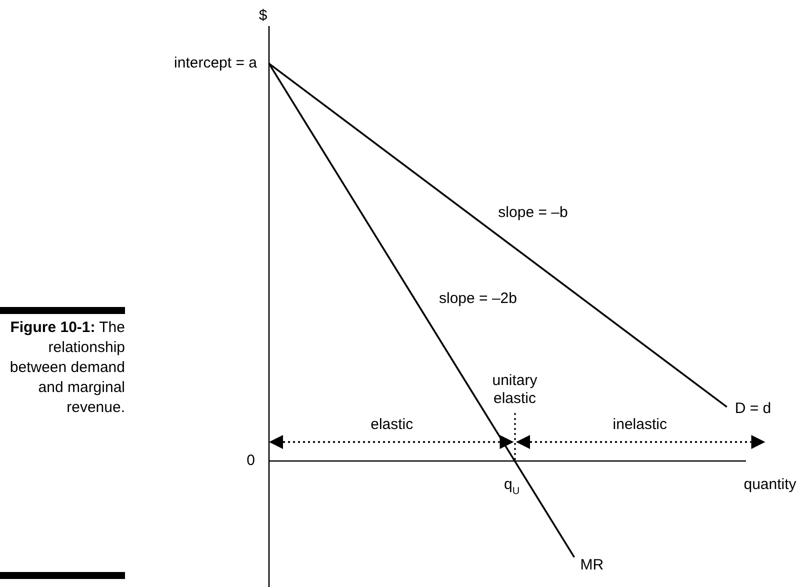  Describe the element at coordinates (478, 299) in the screenshot. I see `annotation: slope = –2b` at that location.